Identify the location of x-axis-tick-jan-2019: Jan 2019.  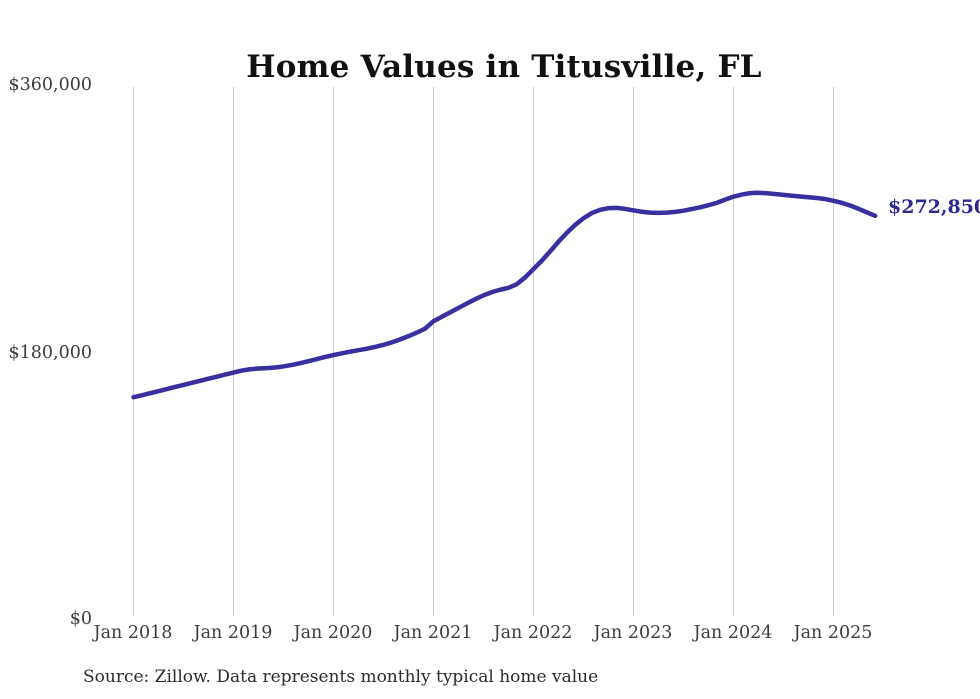
(233, 633).